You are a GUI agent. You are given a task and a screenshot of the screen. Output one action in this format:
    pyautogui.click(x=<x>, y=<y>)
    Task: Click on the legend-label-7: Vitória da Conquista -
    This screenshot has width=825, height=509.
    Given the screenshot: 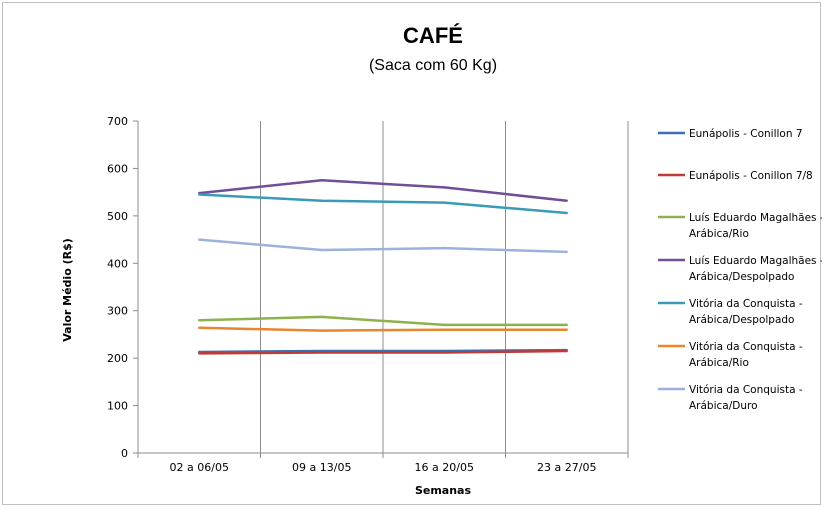 What is the action you would take?
    pyautogui.click(x=746, y=390)
    